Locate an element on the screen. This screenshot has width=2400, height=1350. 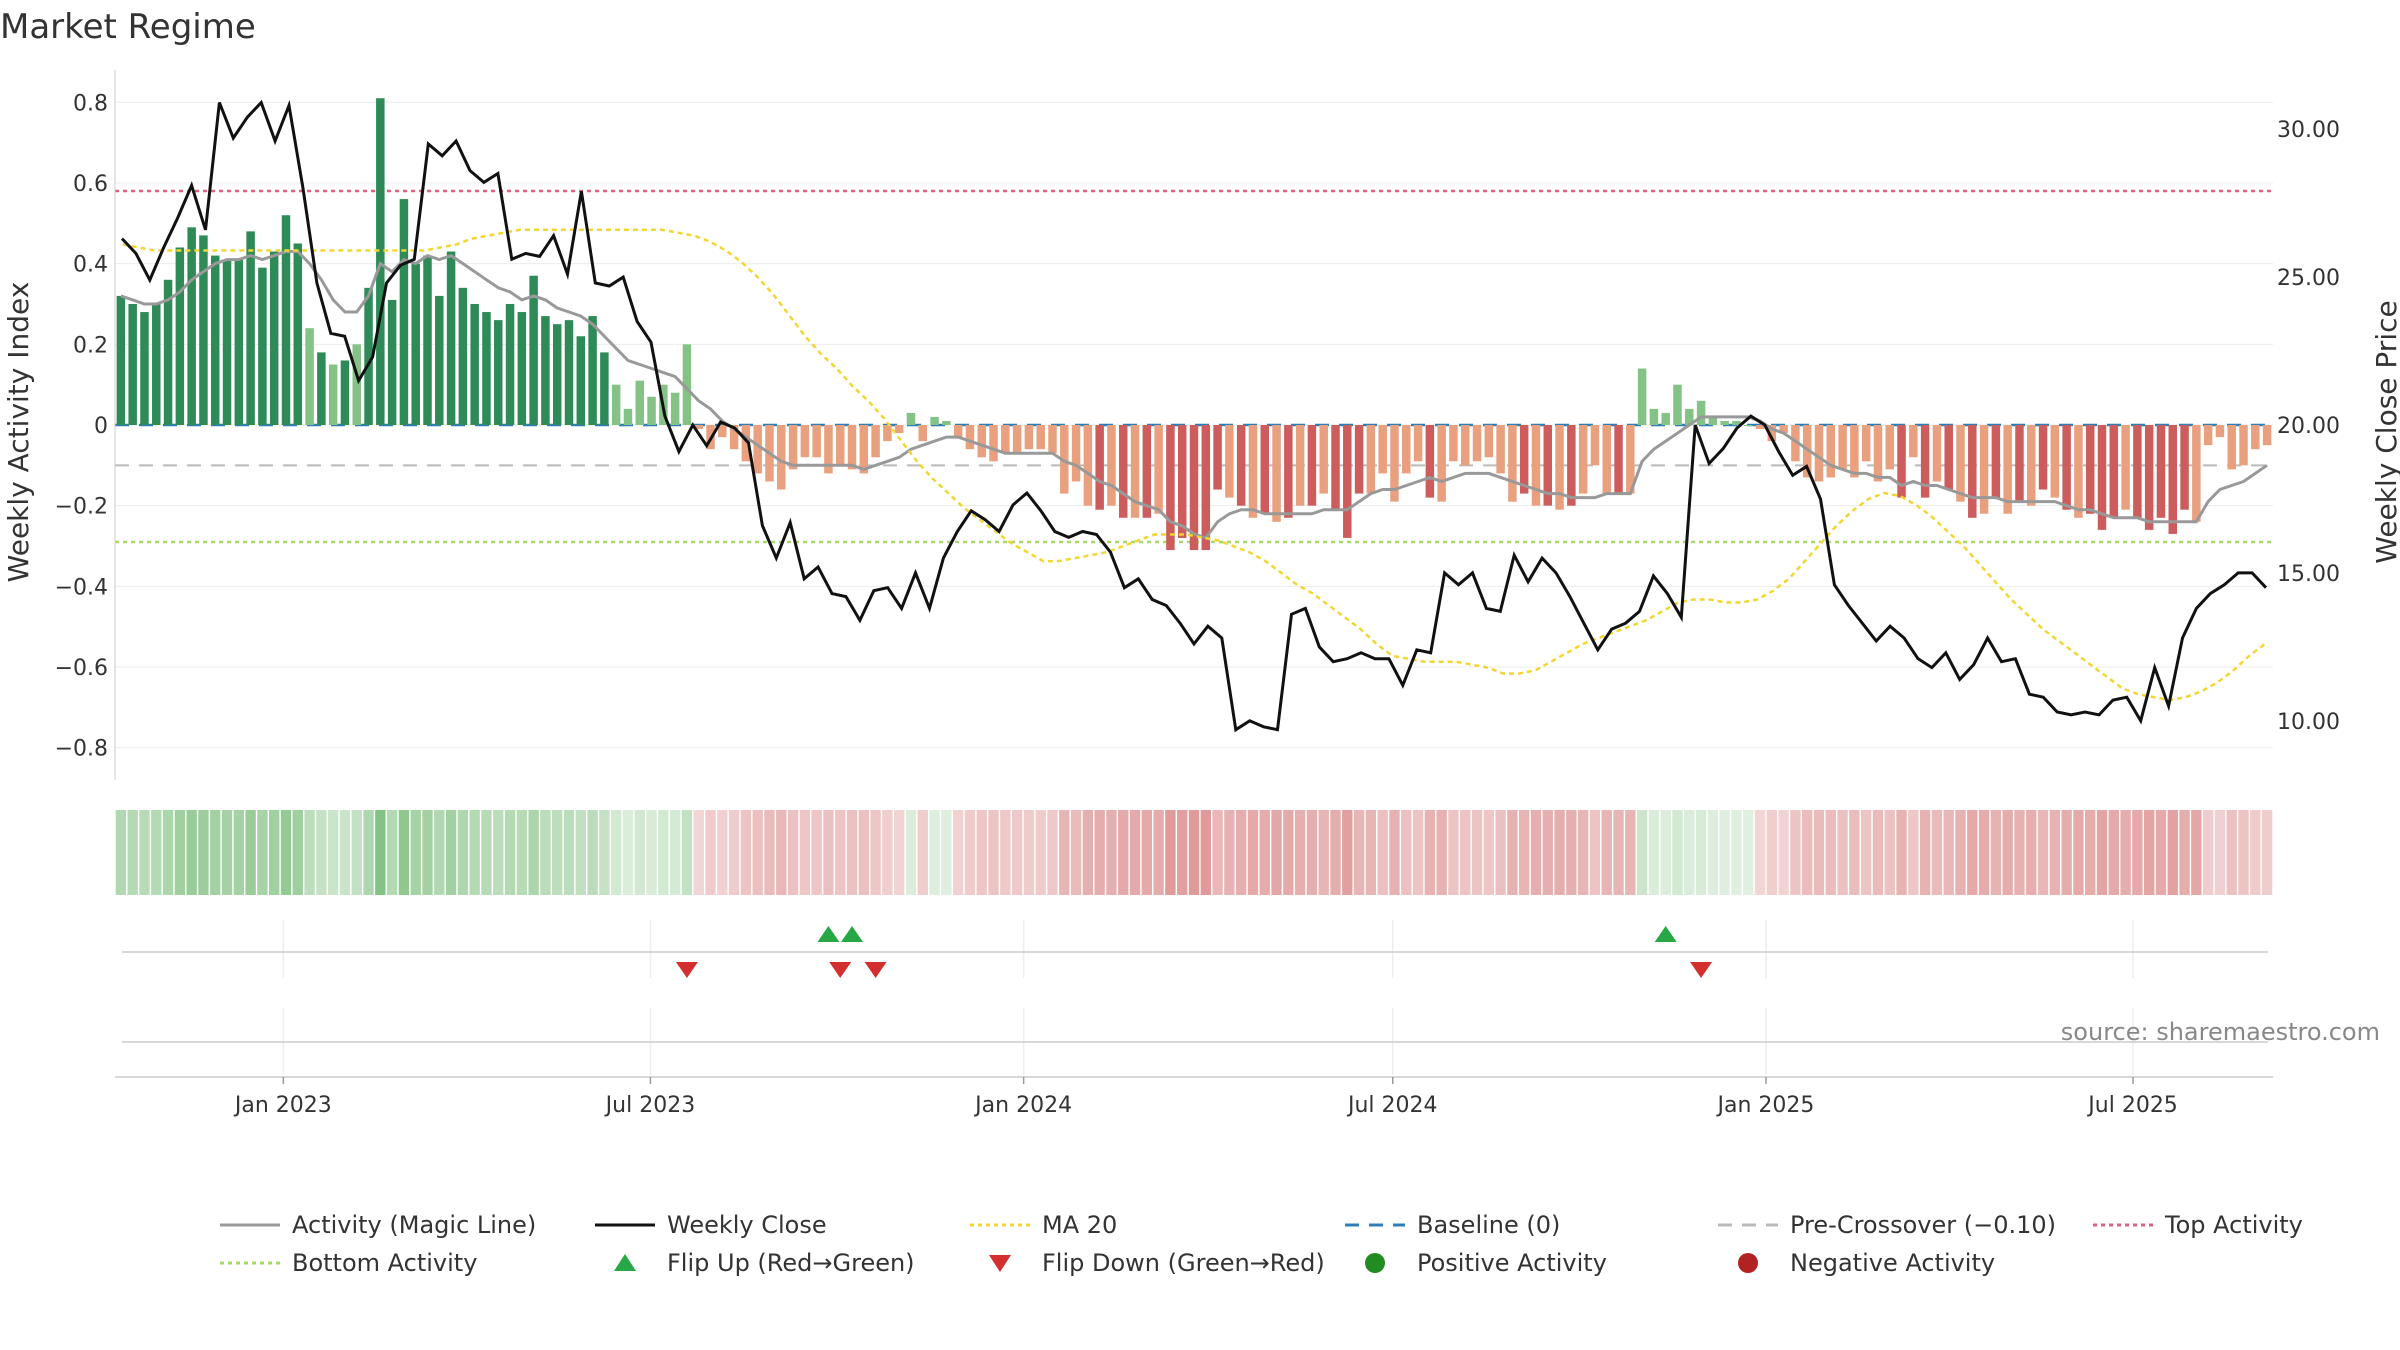
y-tick-left-label: −0.4 is located at coordinates (81, 587).